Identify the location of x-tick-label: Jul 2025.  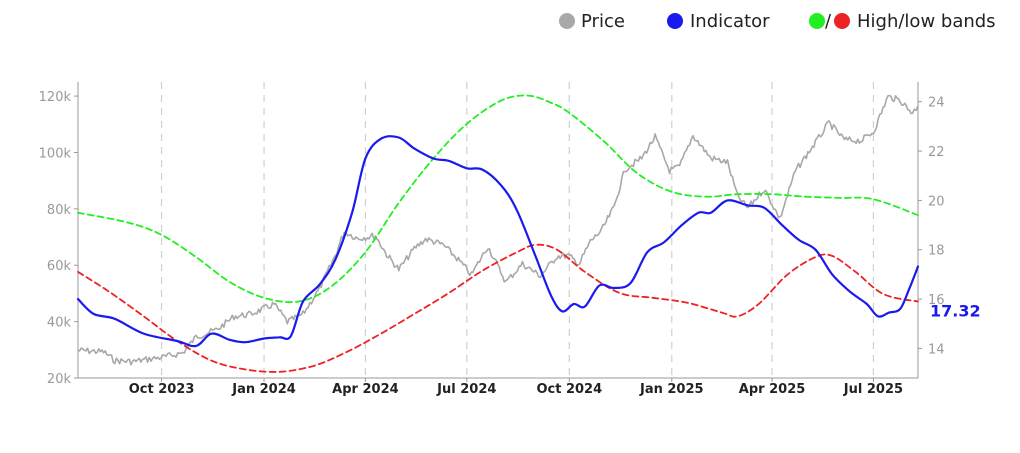
(873, 389).